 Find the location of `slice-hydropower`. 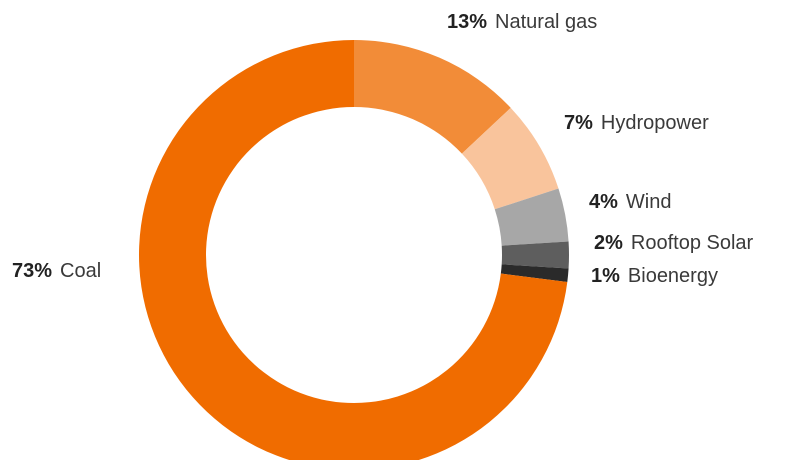

slice-hydropower is located at coordinates (510, 158).